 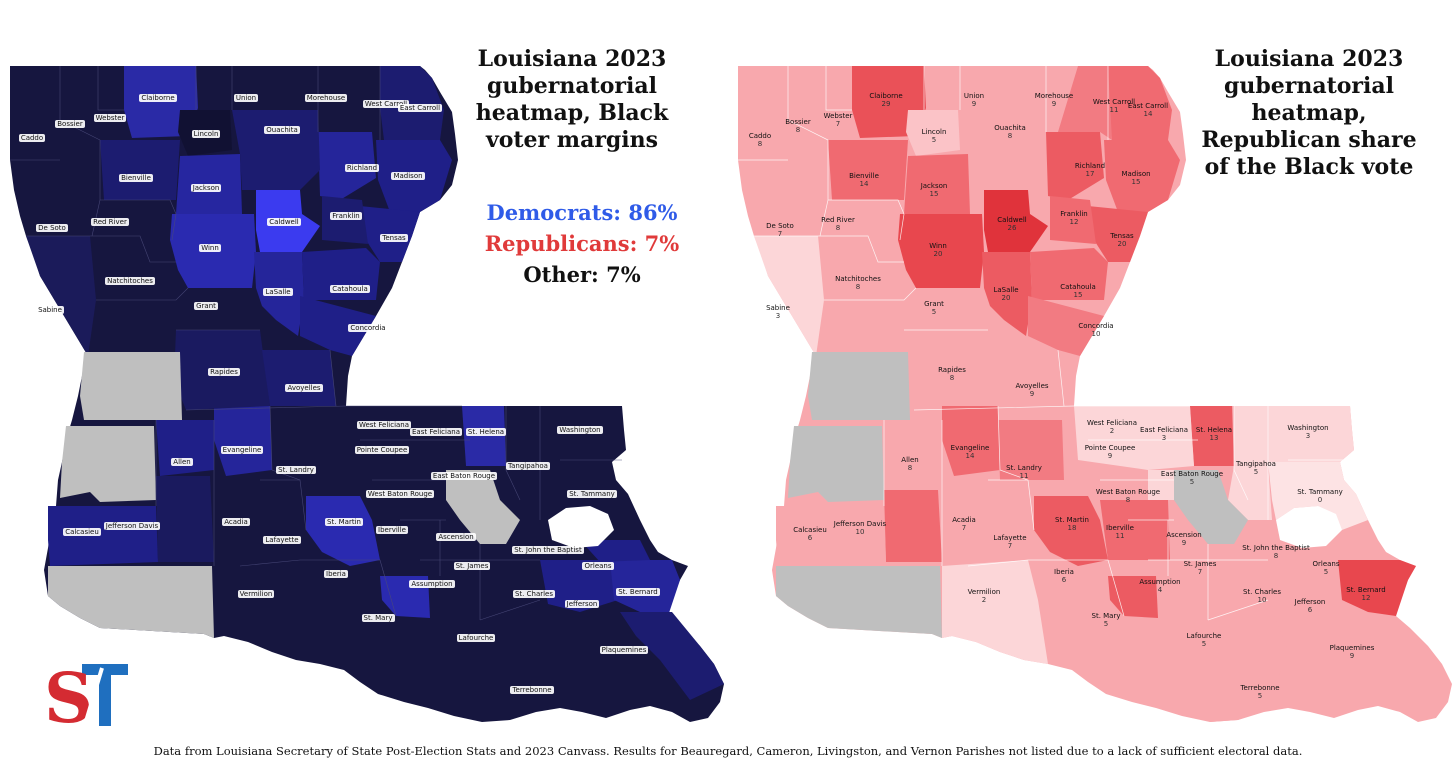 What do you see at coordinates (346, 216) in the screenshot?
I see `left-parish-name: Franklin` at bounding box center [346, 216].